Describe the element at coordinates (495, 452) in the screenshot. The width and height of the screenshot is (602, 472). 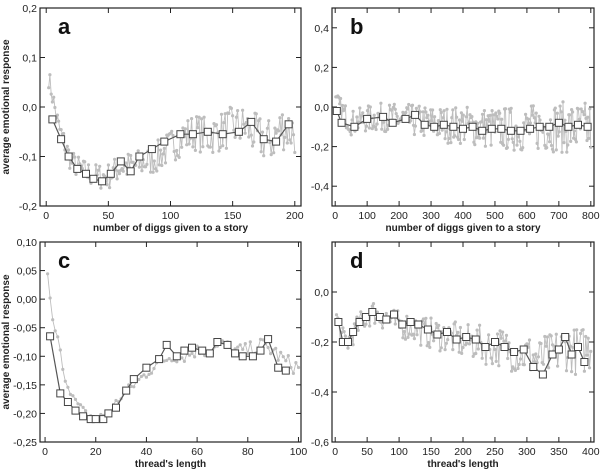
I see `x-tick-label: 250` at that location.